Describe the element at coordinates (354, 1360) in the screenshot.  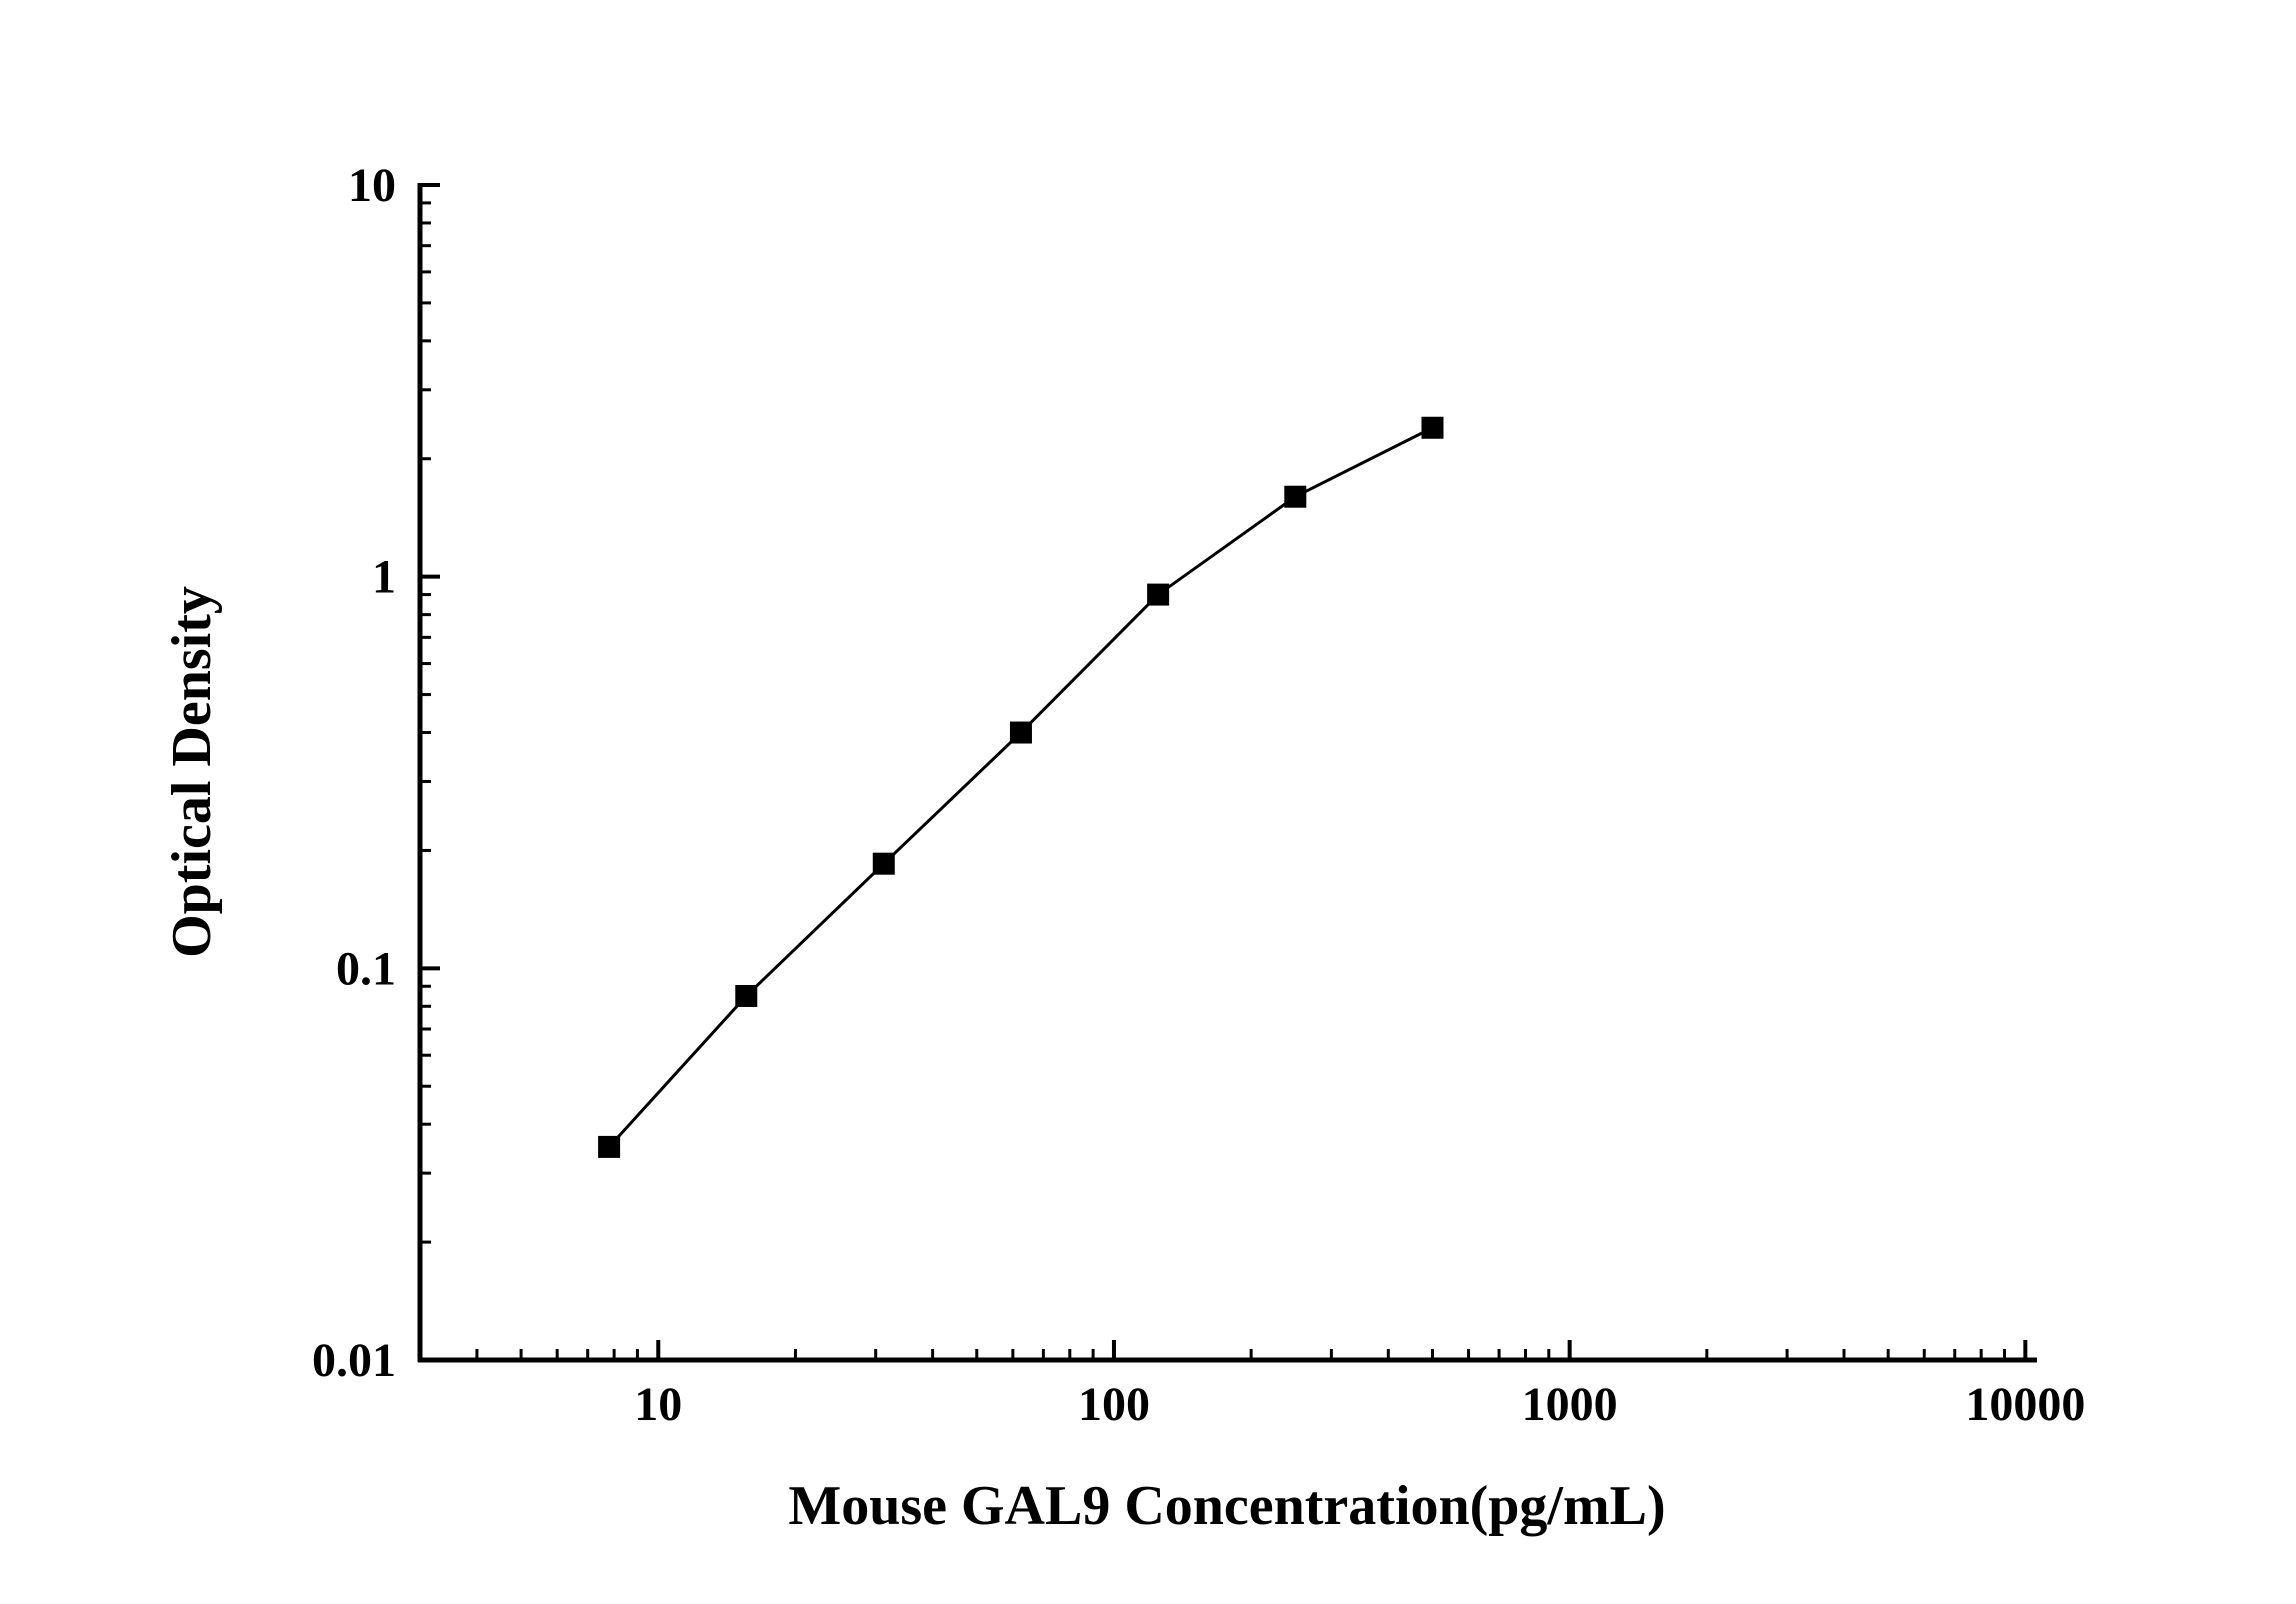
I see `y-tick-label: 0.01` at that location.